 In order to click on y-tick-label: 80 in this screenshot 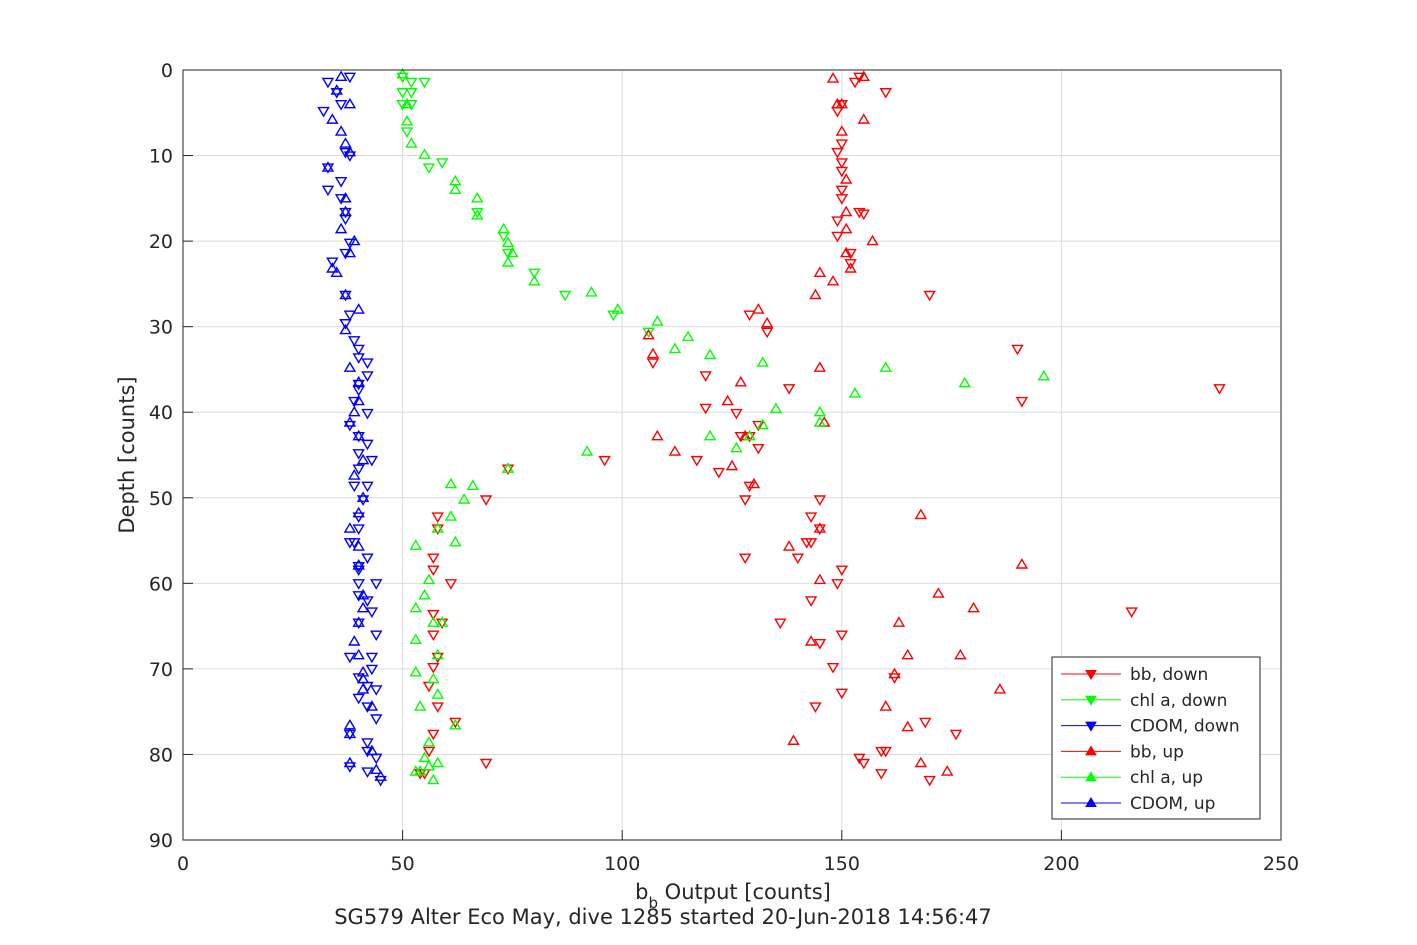, I will do `click(161, 755)`.